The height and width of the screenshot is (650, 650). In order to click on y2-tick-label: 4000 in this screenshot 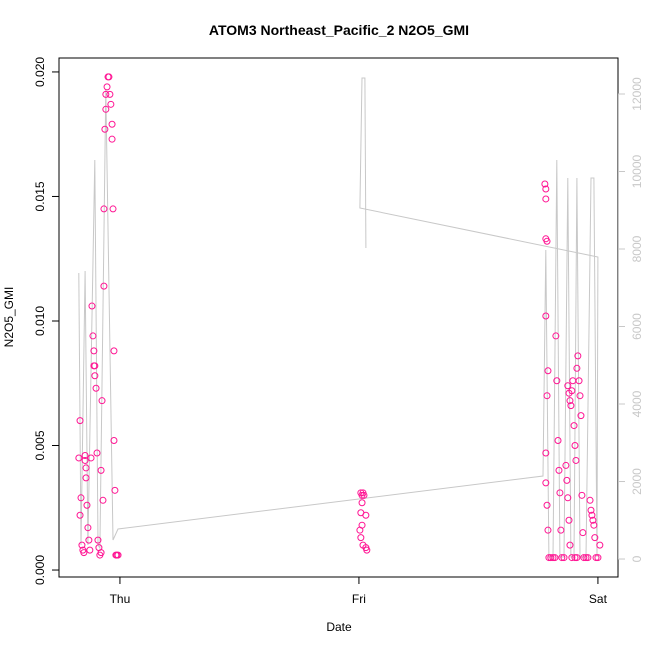, I will do `click(637, 403)`.